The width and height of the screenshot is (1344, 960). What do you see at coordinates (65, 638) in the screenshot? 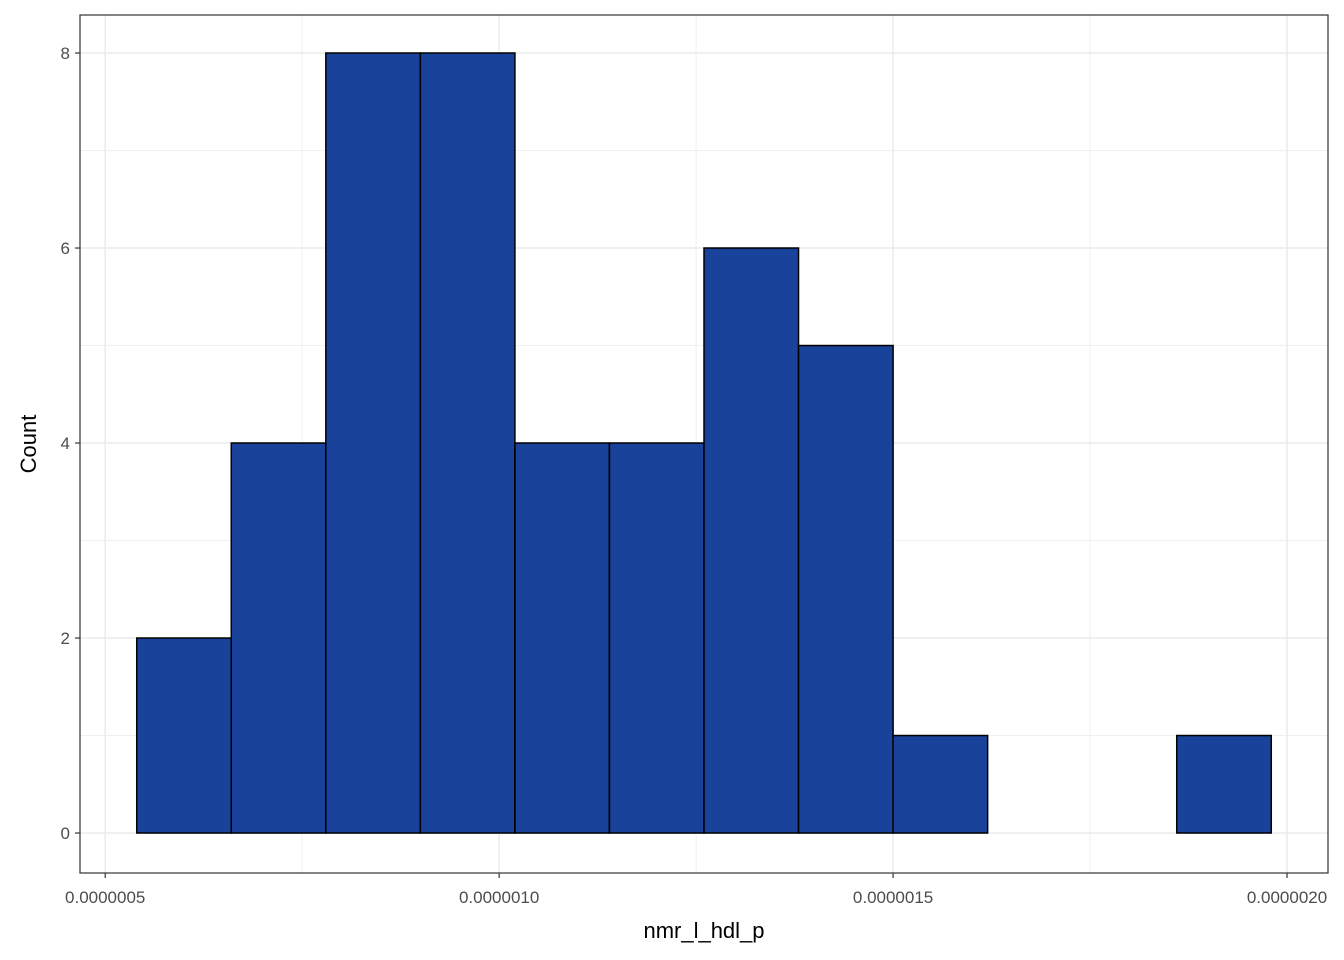
I see `y-tick-label: 2` at bounding box center [65, 638].